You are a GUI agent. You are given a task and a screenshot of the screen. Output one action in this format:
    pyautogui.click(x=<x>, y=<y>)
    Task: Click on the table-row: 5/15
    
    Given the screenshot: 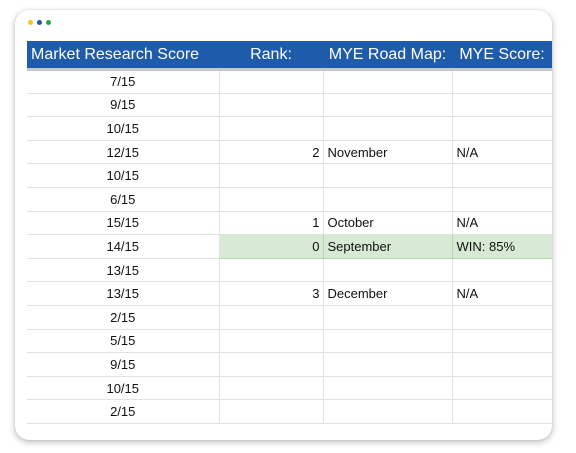 What is the action you would take?
    pyautogui.click(x=289, y=341)
    